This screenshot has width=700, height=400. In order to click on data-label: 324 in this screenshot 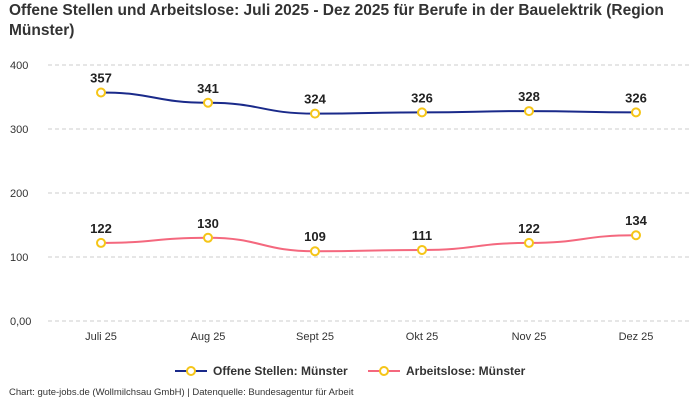, I will do `click(315, 99)`.